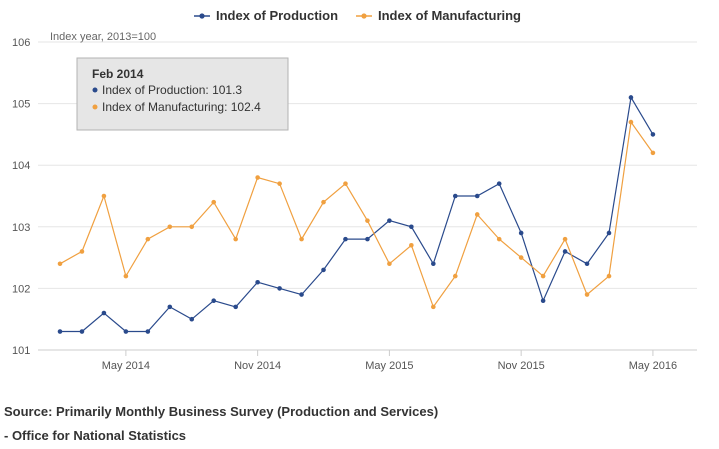  I want to click on y-axis-label: Index year, 2013=100, so click(103, 37).